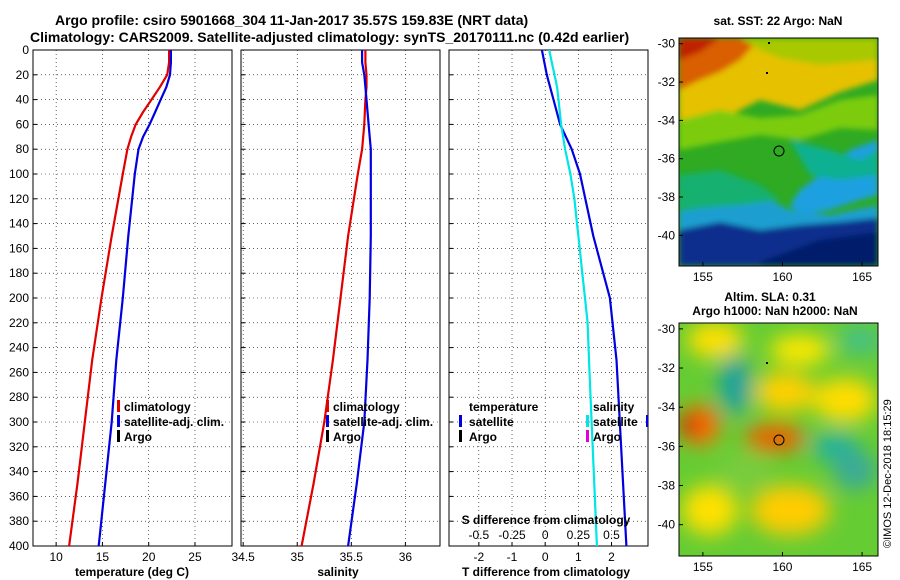 Image resolution: width=900 pixels, height=580 pixels. I want to click on salinity-difference-tick-labels: -0.5 -0.25 0 0.25 0.5, so click(545, 535).